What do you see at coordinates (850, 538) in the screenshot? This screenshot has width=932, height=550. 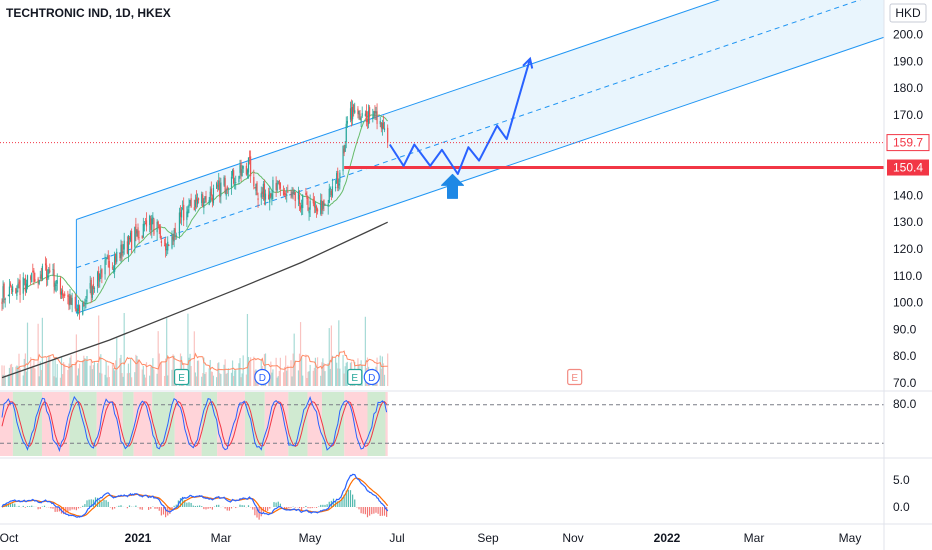 I see `month-tick-label: May` at bounding box center [850, 538].